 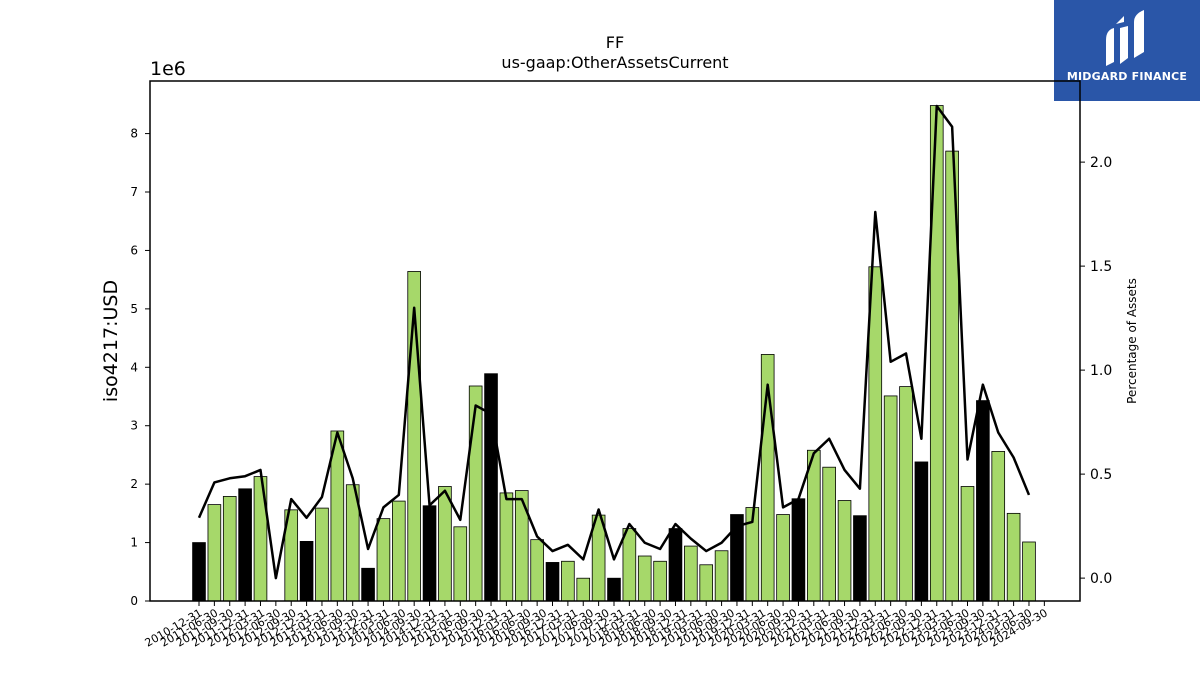 What do you see at coordinates (1127, 76) in the screenshot?
I see `logo-text: MIDGARD FINANCE` at bounding box center [1127, 76].